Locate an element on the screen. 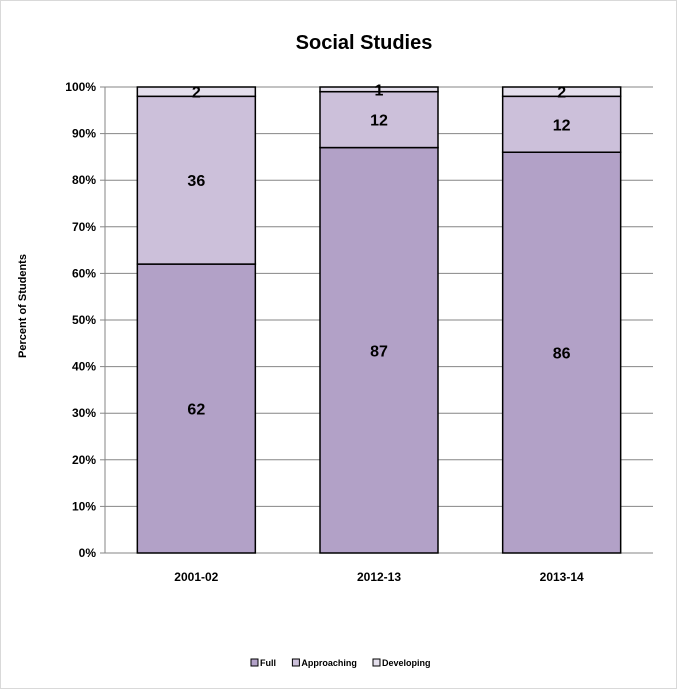  y-axis-label: Percent of Students is located at coordinates (23, 306).